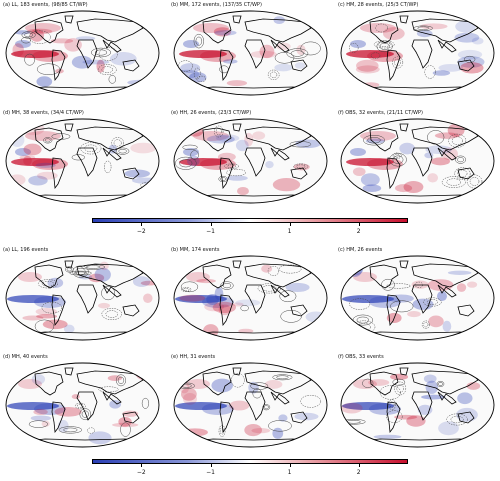 This screenshot has width=500, height=481. Describe the element at coordinates (211, 113) in the screenshot. I see `panel-title: (e) HH, 26 events, (23/3 CT/WP)` at that location.